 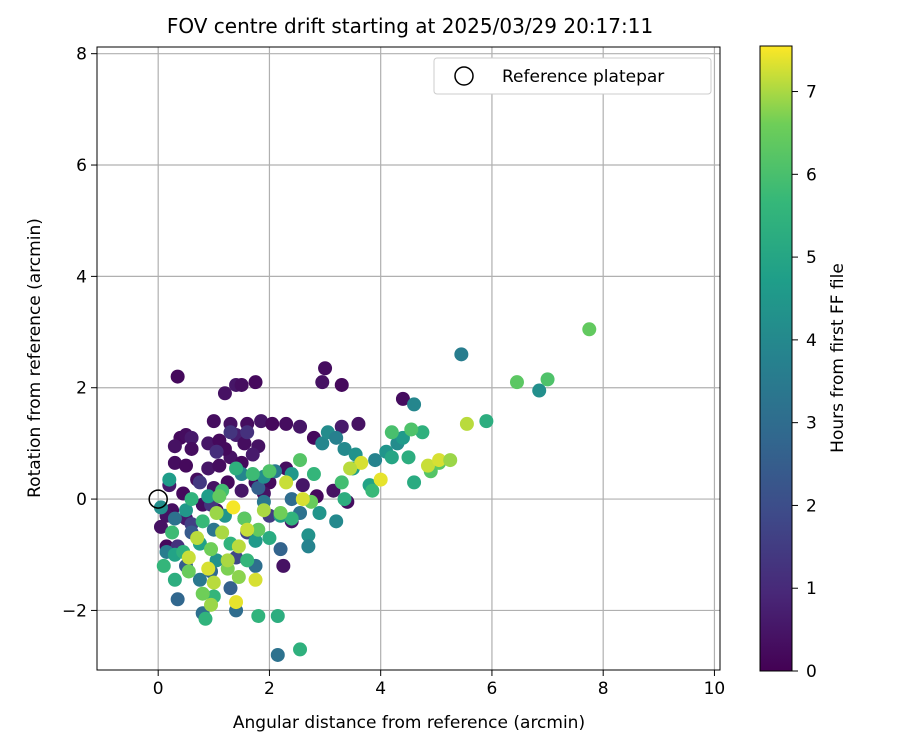 What do you see at coordinates (811, 175) in the screenshot?
I see `colorbar-tick-label: 6` at bounding box center [811, 175].